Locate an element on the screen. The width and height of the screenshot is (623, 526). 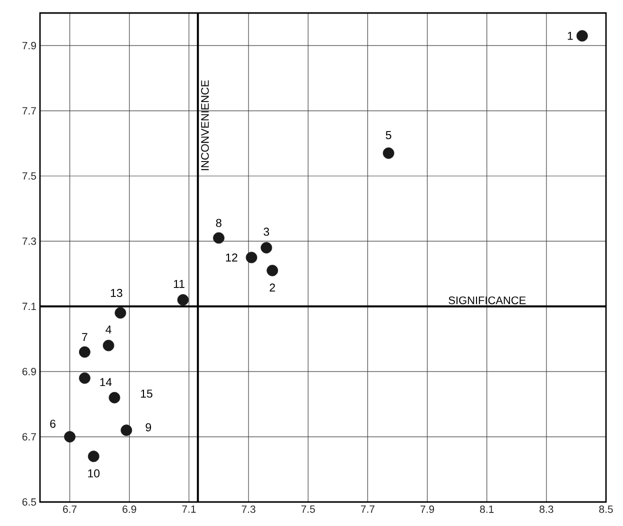
annotation: 1 is located at coordinates (570, 36).